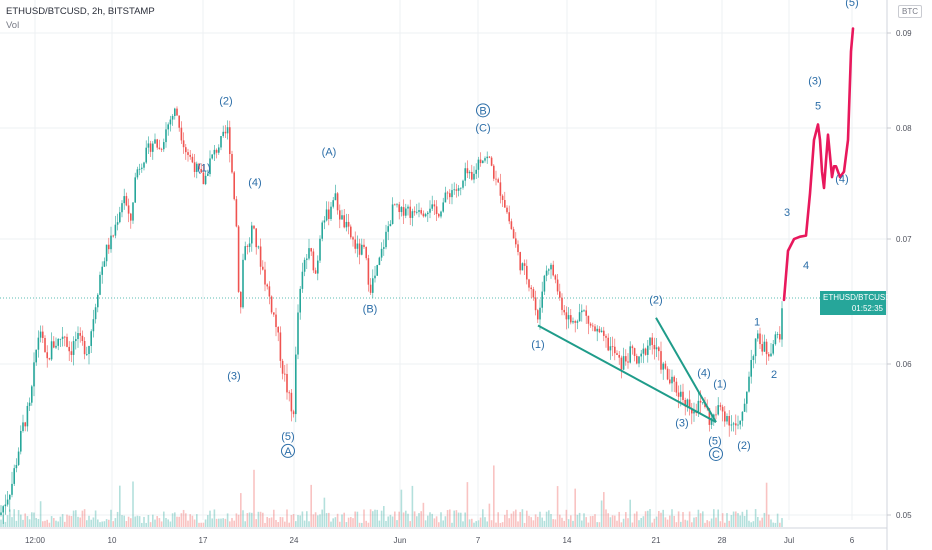 The image size is (932, 550). I want to click on wave-label: B, so click(482, 111).